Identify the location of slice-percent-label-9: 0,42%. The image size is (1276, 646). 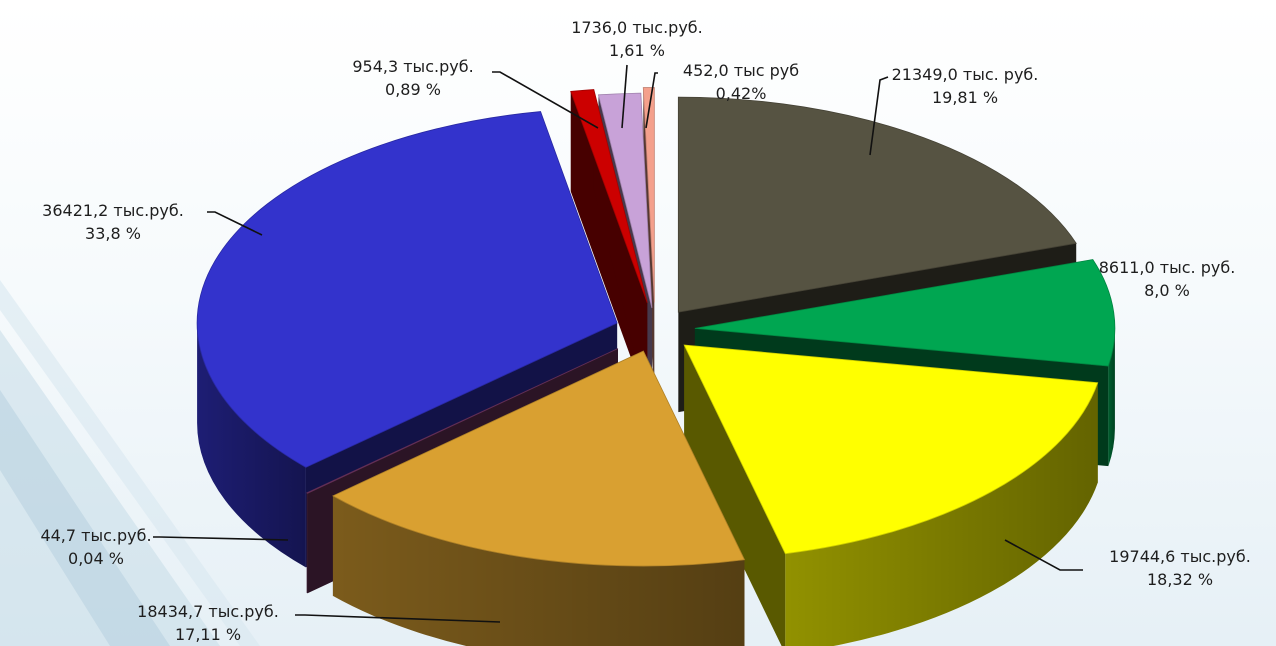
(741, 93).